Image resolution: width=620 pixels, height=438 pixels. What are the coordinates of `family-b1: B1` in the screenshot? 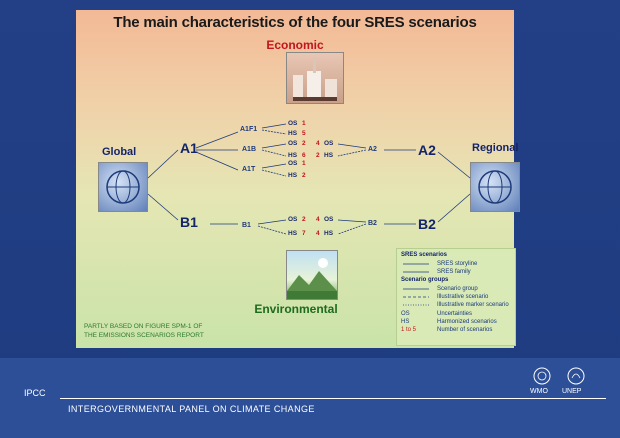 It's located at (189, 222).